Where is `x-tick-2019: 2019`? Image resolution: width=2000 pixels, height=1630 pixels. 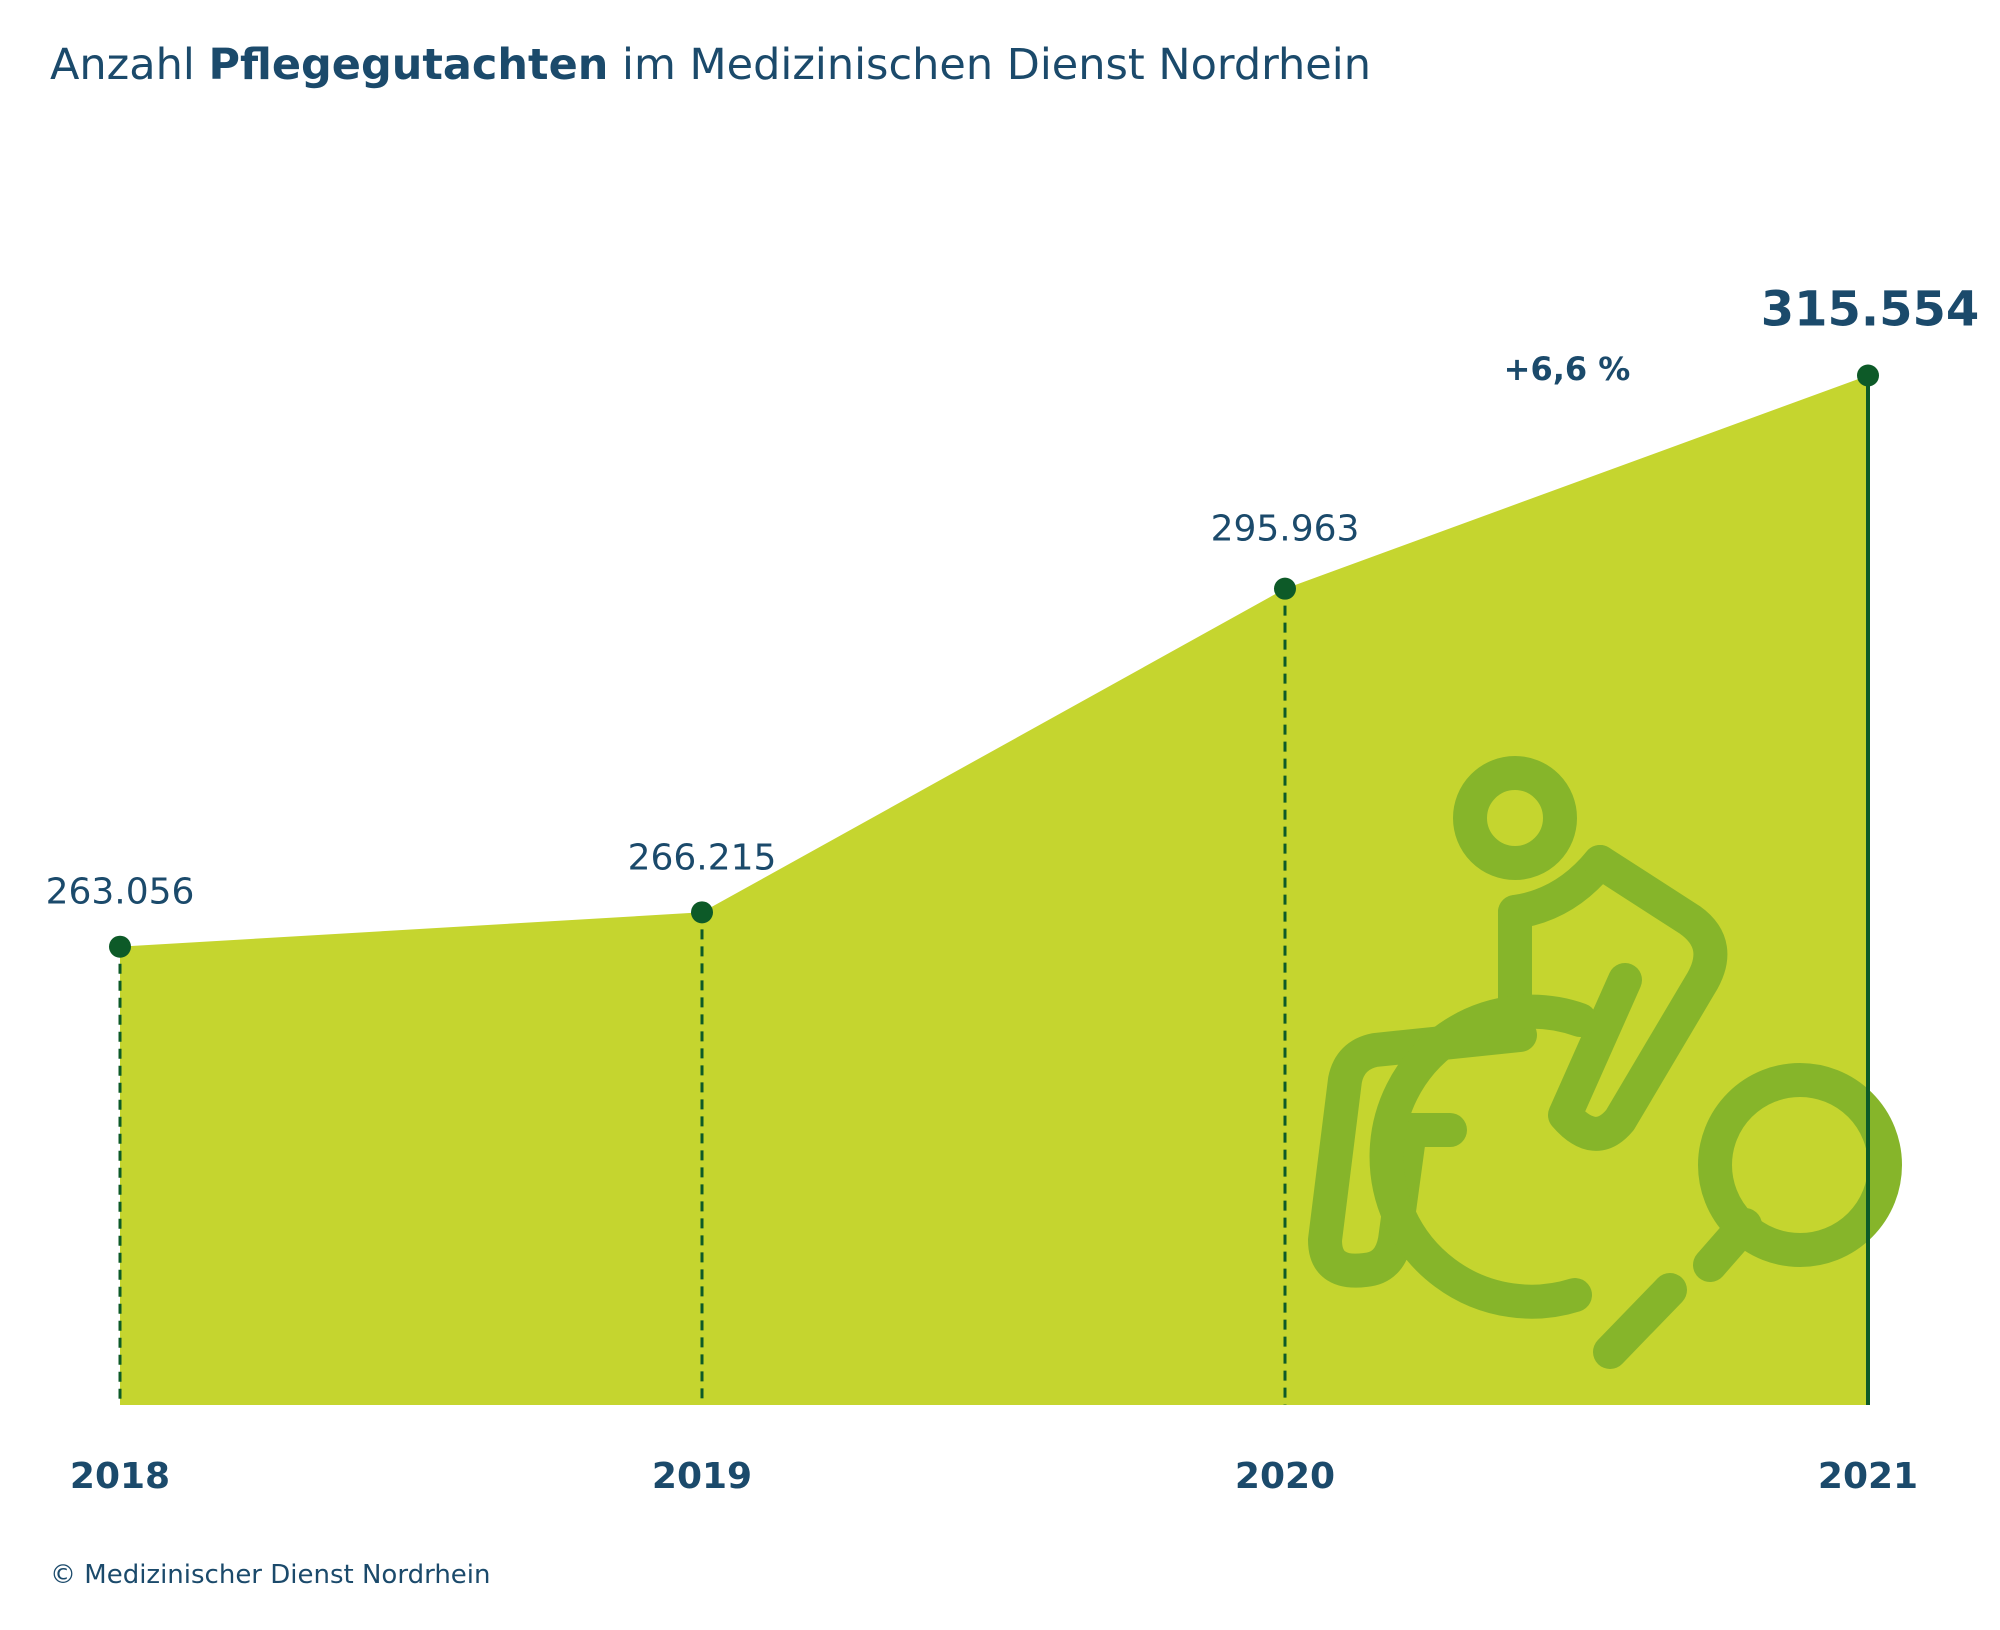
x-tick-2019: 2019 is located at coordinates (702, 1476).